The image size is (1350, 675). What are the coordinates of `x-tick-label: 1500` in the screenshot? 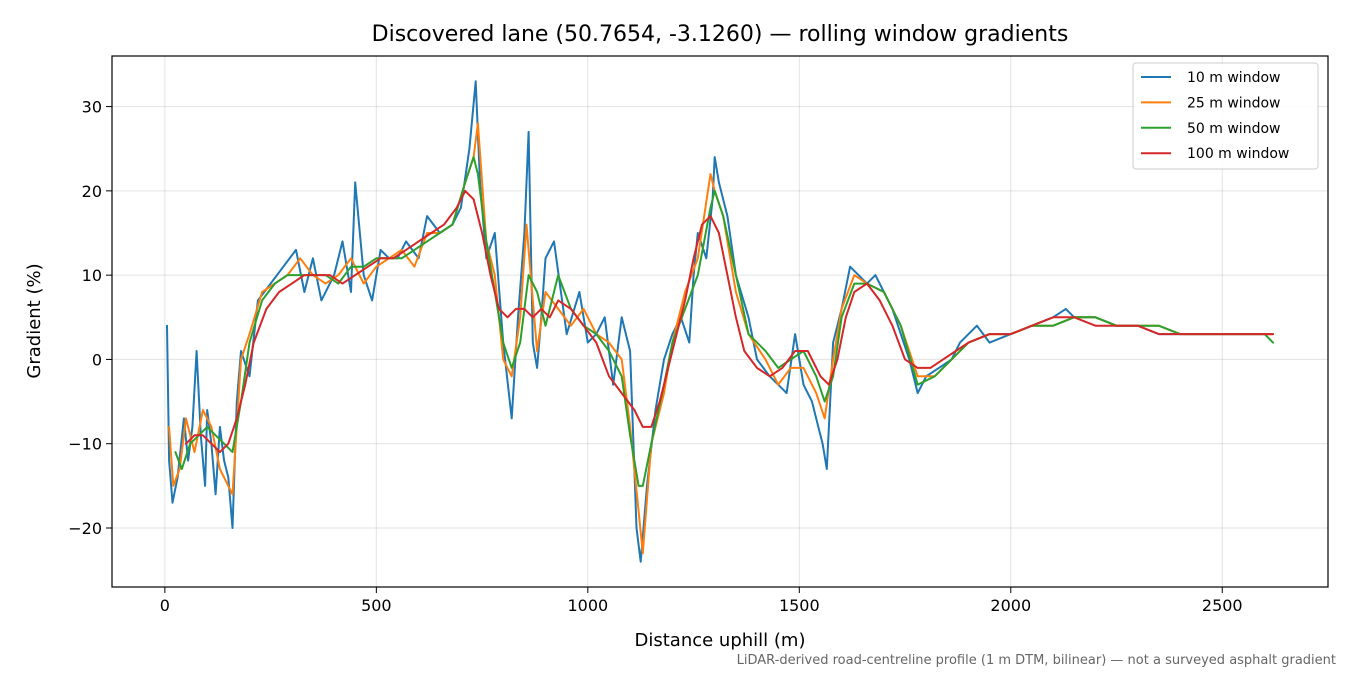 It's located at (799, 605).